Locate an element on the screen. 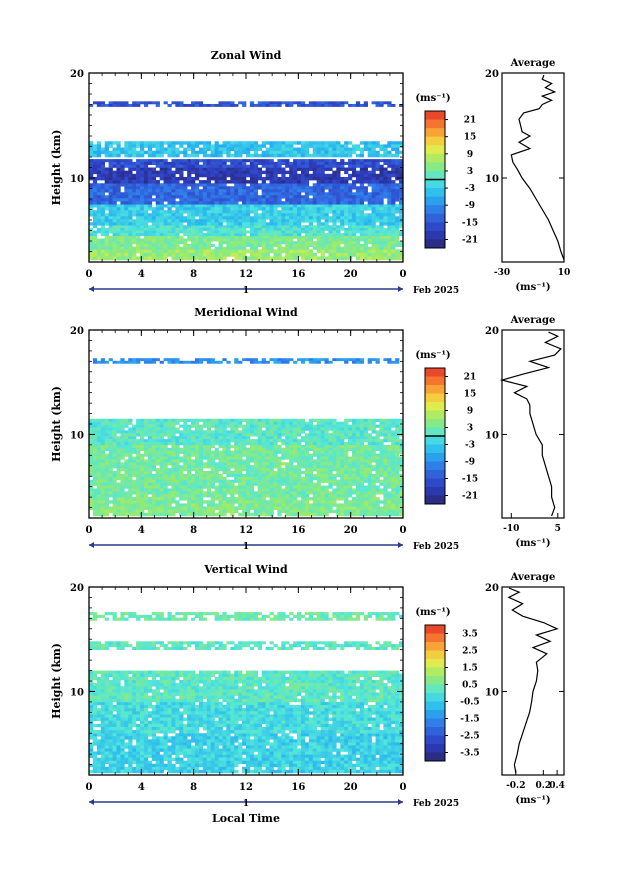 Image resolution: width=620 pixels, height=873 pixels. panel-title: Zonal Wind is located at coordinates (246, 55).